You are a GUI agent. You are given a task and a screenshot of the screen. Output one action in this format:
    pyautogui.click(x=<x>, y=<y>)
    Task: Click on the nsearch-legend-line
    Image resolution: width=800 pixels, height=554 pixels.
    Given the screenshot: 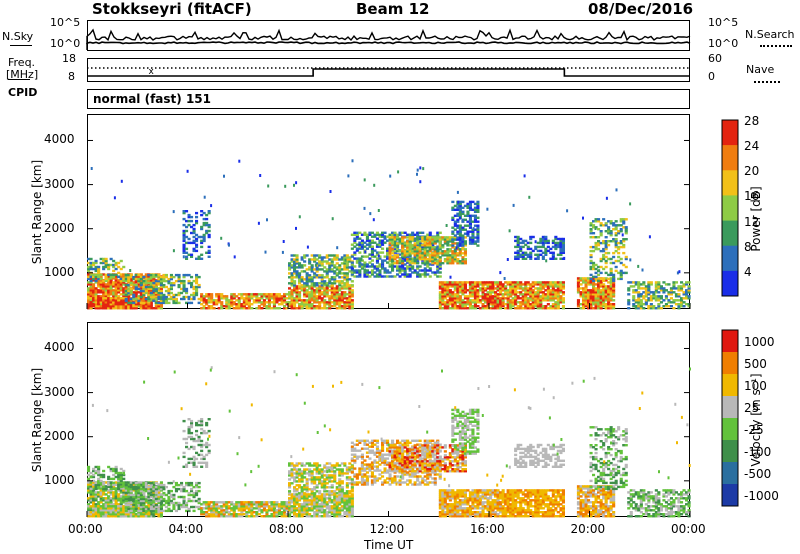 What is the action you would take?
    pyautogui.click(x=776, y=46)
    